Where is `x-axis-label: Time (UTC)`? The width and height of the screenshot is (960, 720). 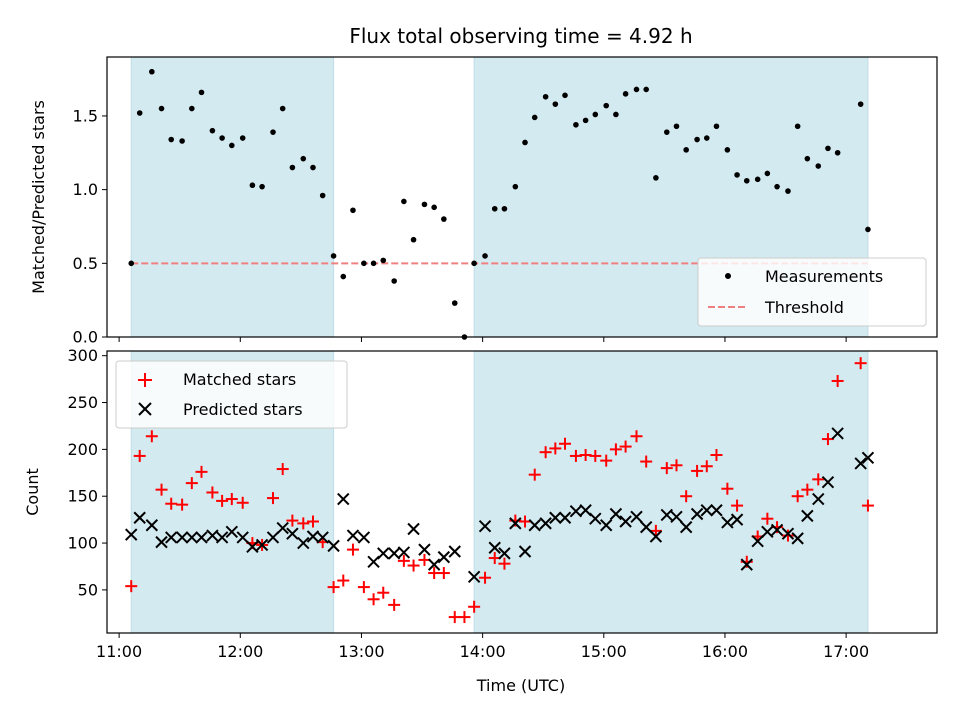
x-axis-label: Time (UTC) is located at coordinates (520, 685).